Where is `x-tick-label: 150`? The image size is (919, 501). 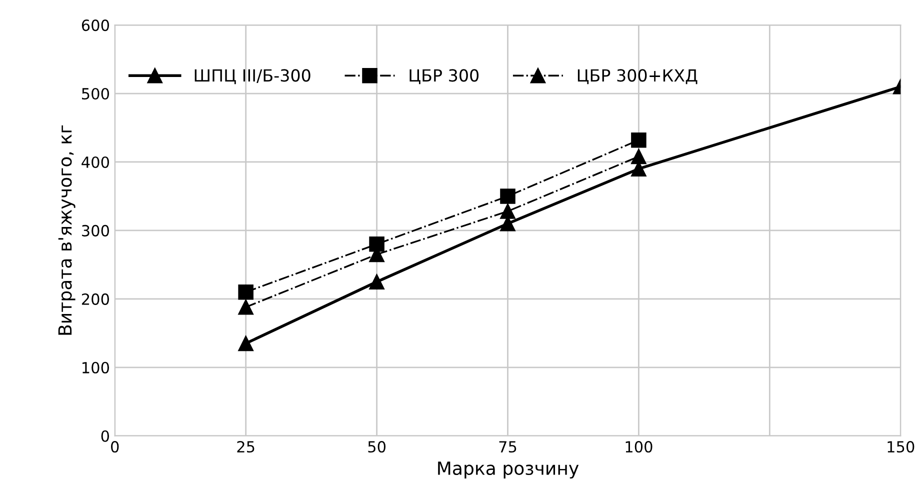
x-tick-label: 150 is located at coordinates (901, 447).